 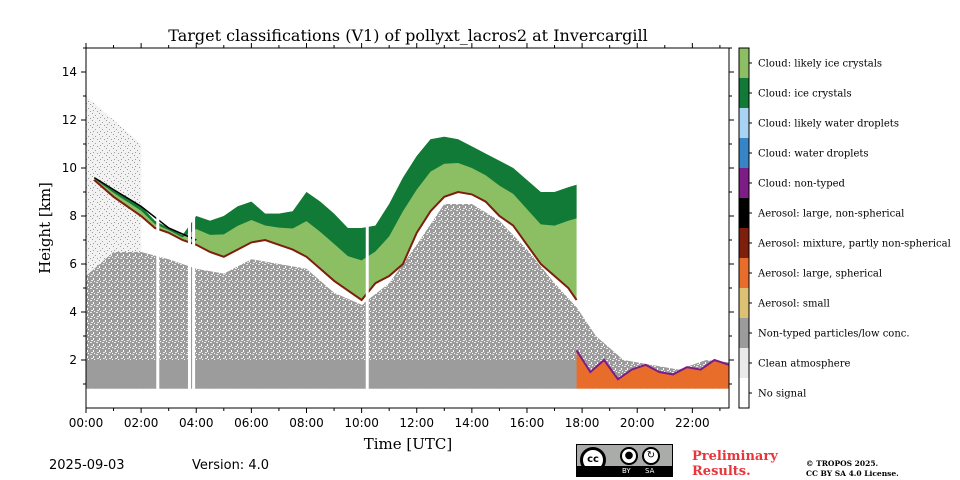 I want to click on x-axis-label: Time [UTC], so click(x=408, y=444).